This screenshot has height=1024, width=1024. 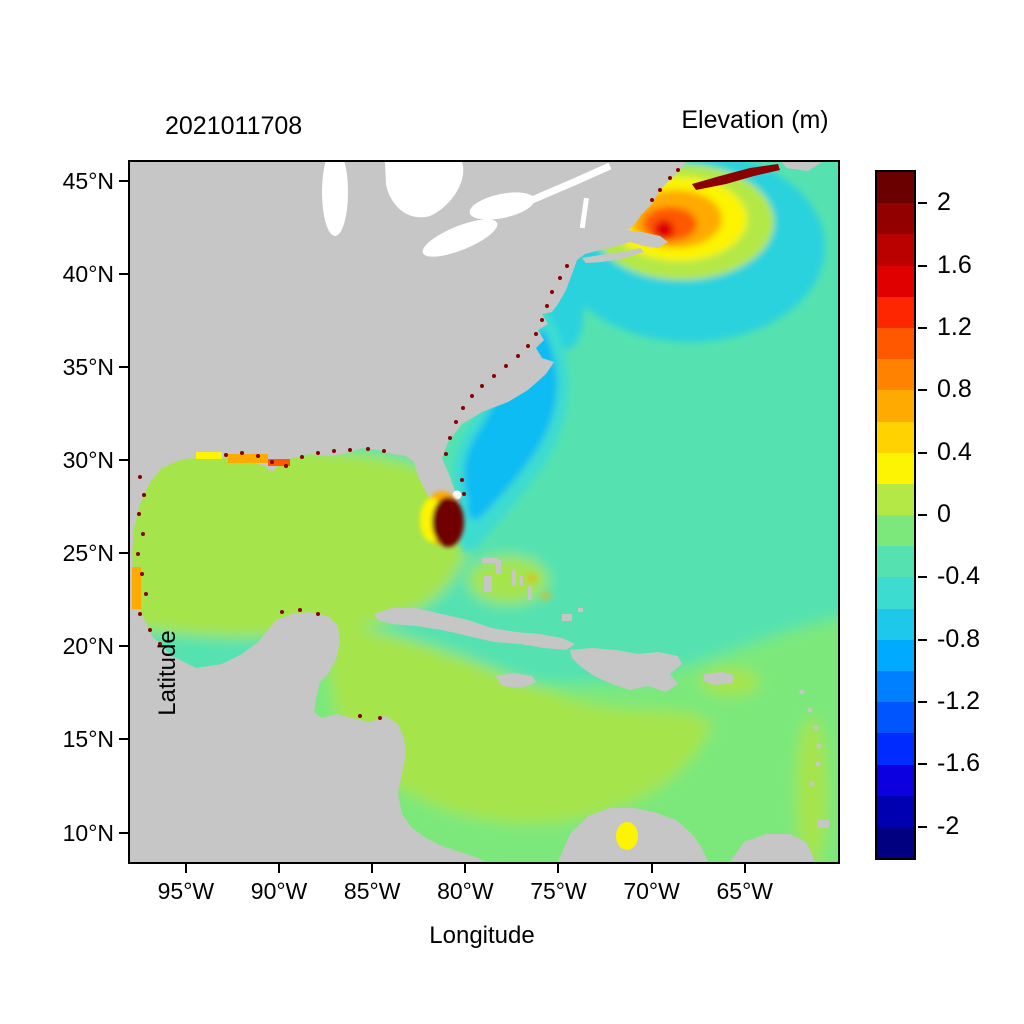 I want to click on x-tick-label: 95°W, so click(x=186, y=891).